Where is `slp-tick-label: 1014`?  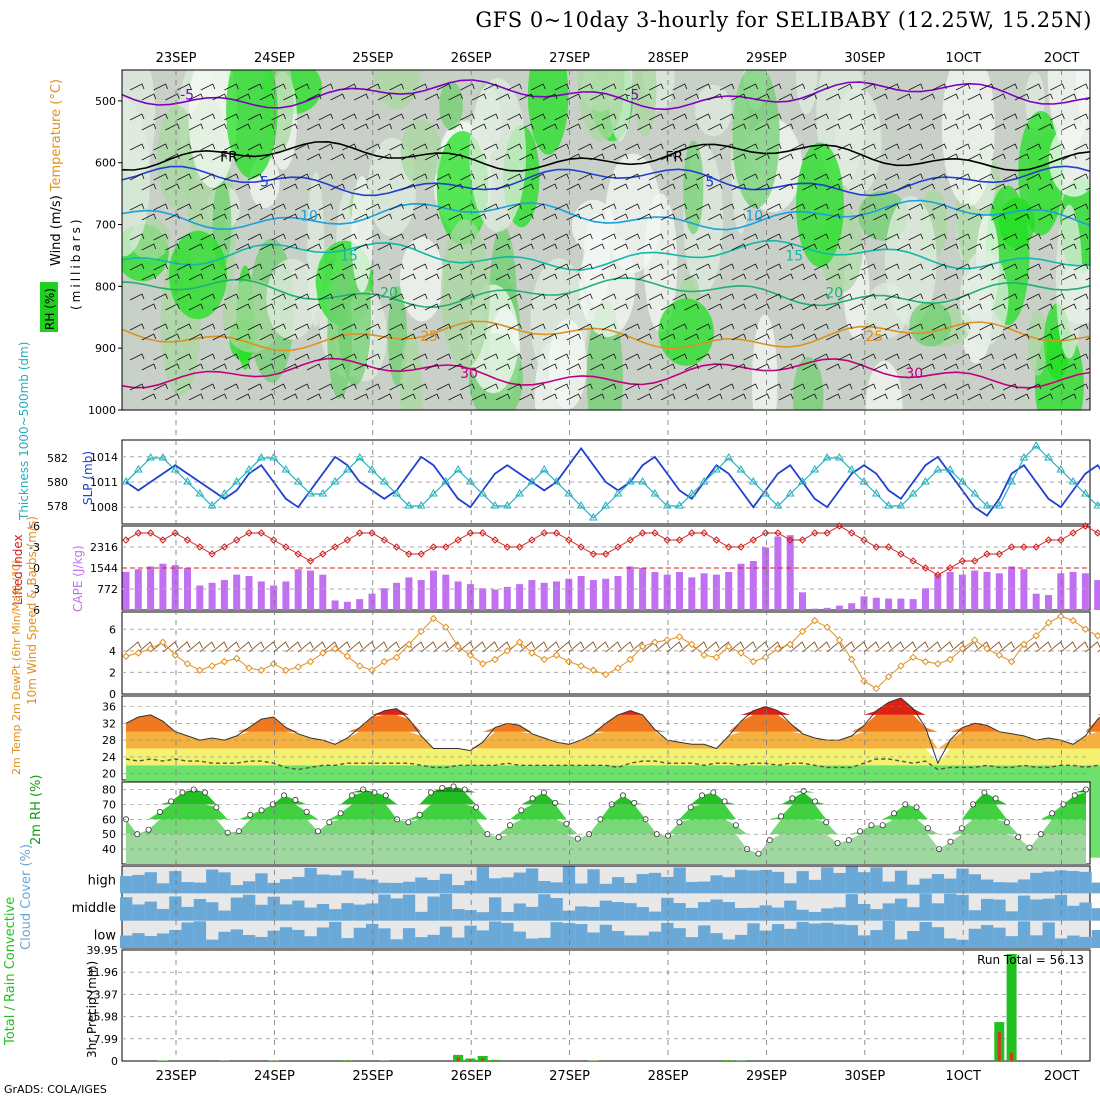
slp-tick-label: 1014 is located at coordinates (104, 457).